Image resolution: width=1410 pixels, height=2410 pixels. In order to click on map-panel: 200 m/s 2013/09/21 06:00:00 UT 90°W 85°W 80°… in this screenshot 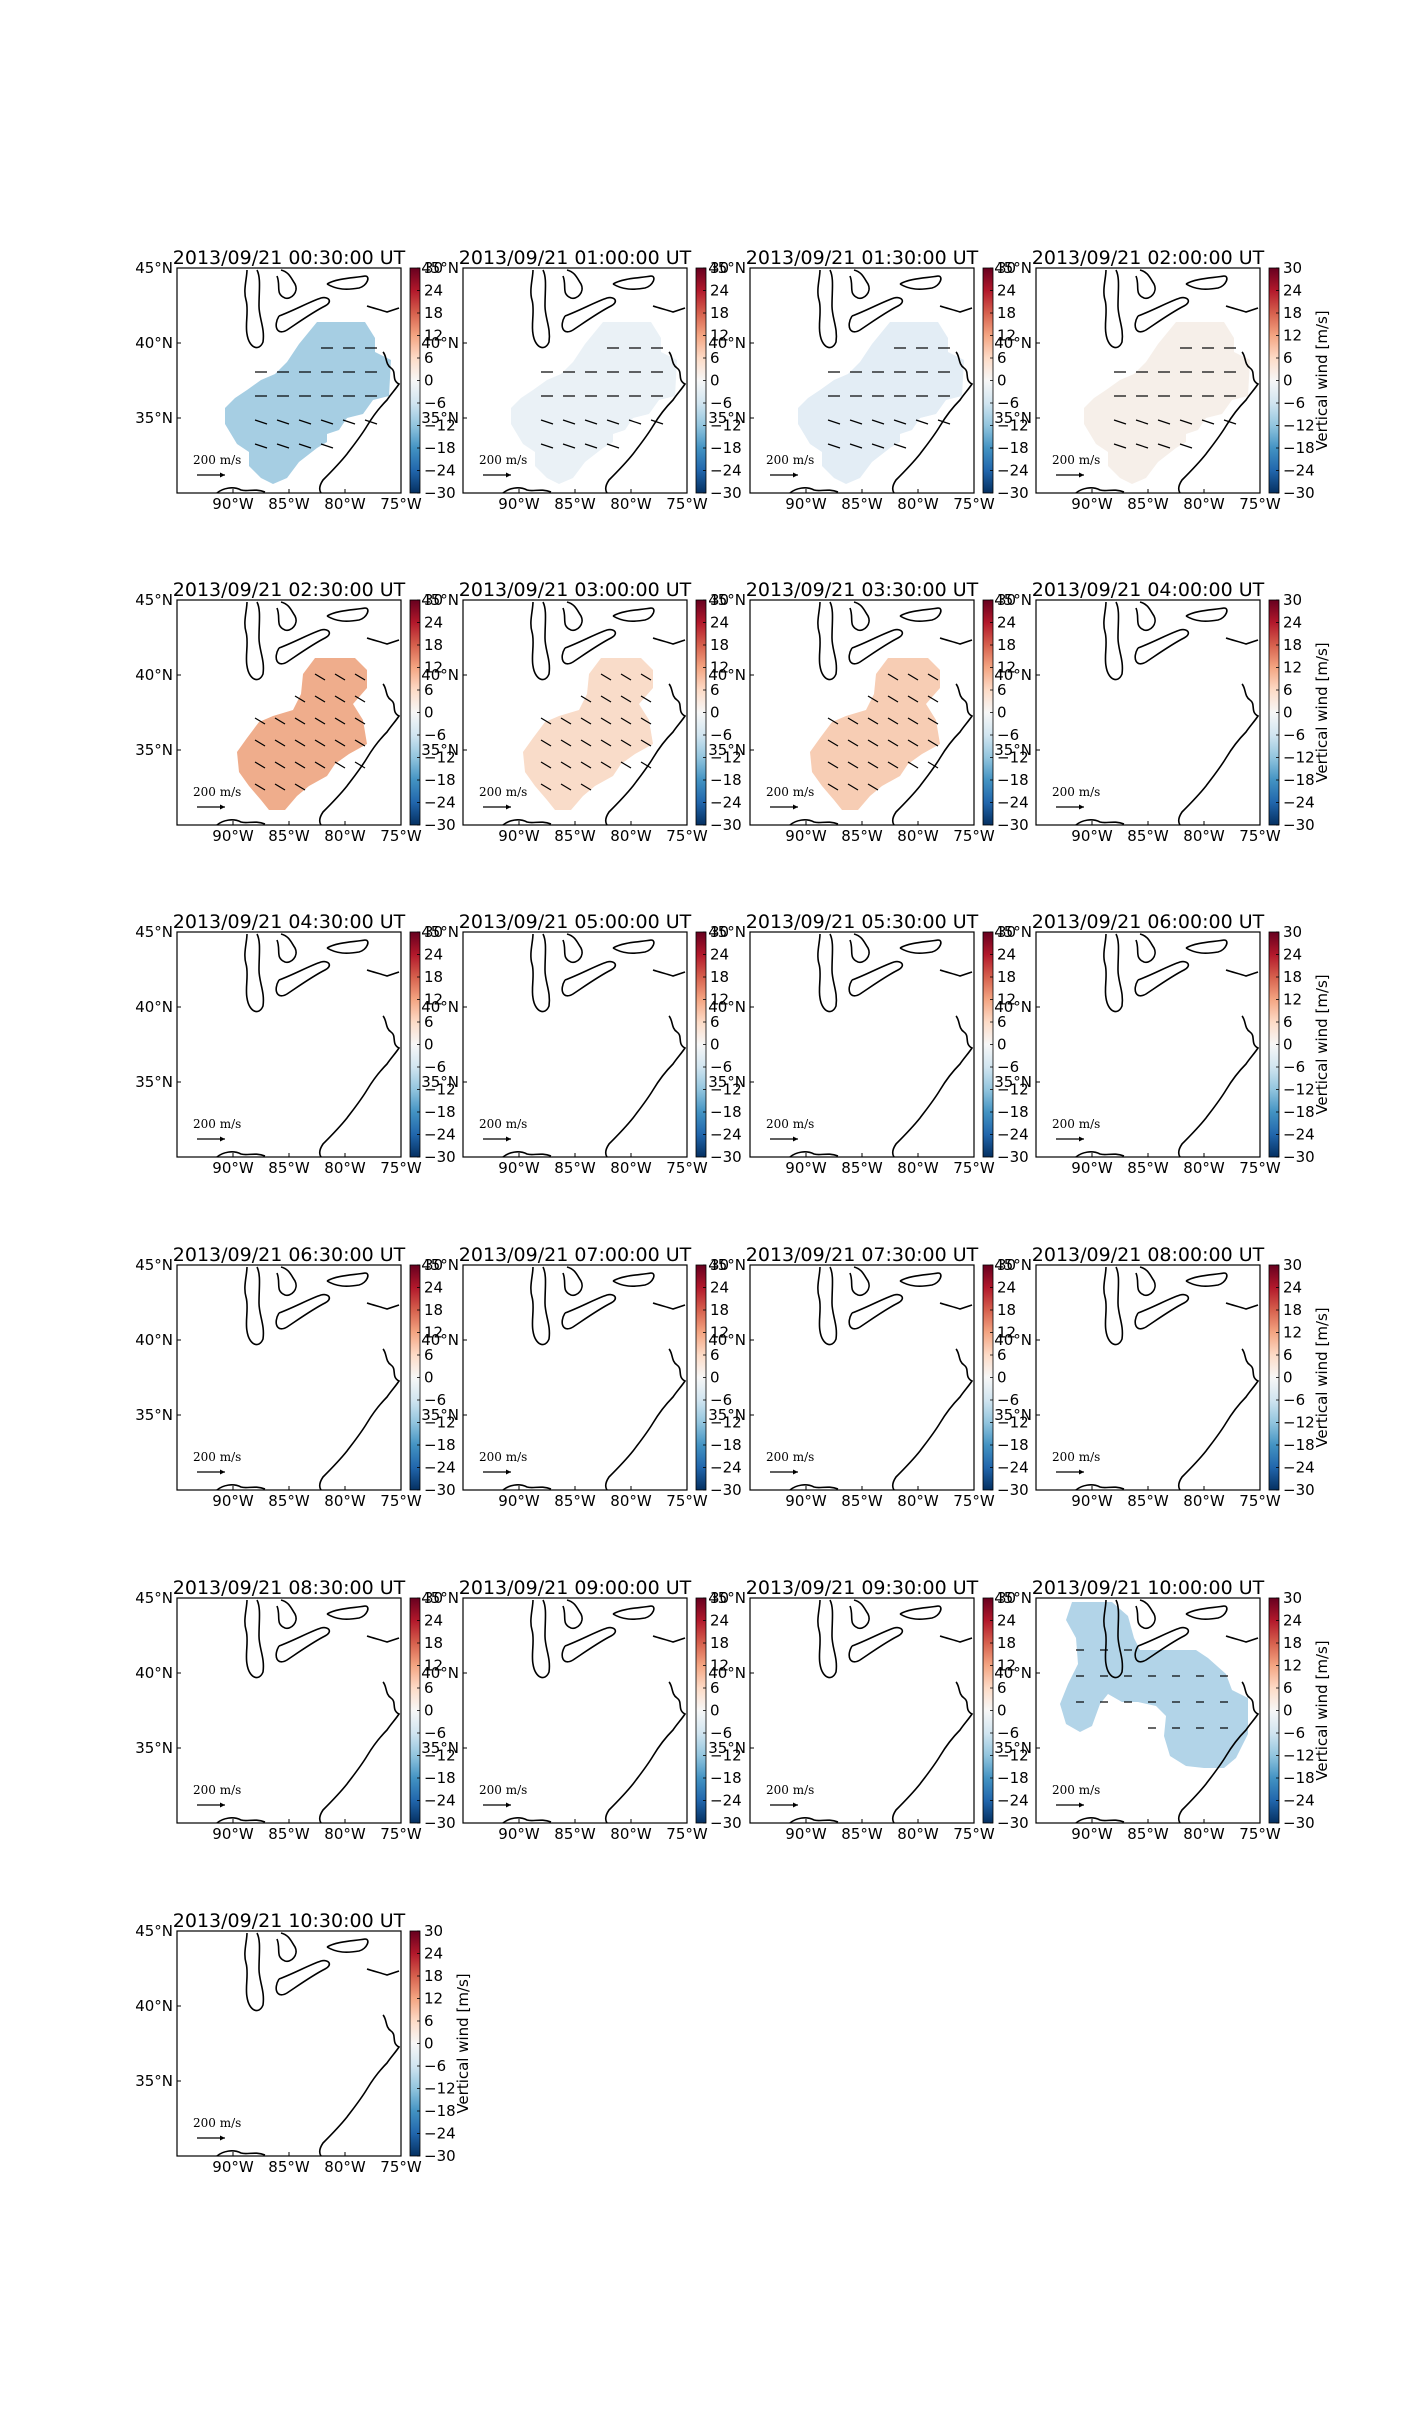, I will do `click(1162, 1044)`.